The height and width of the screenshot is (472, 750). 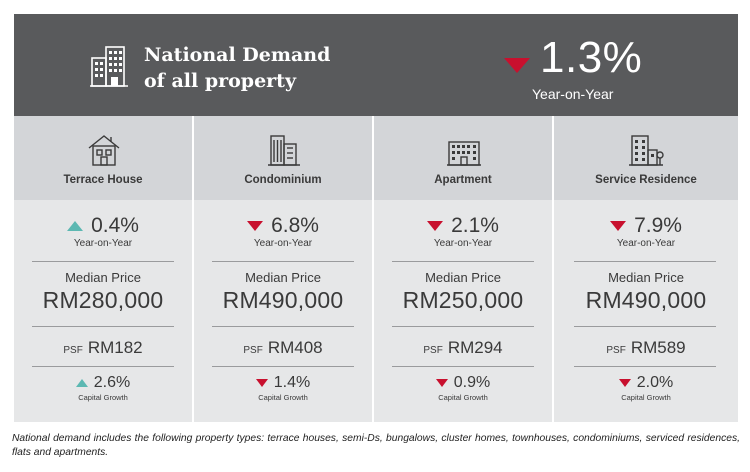 I want to click on psf-stat: PSF RM294, so click(x=463, y=348).